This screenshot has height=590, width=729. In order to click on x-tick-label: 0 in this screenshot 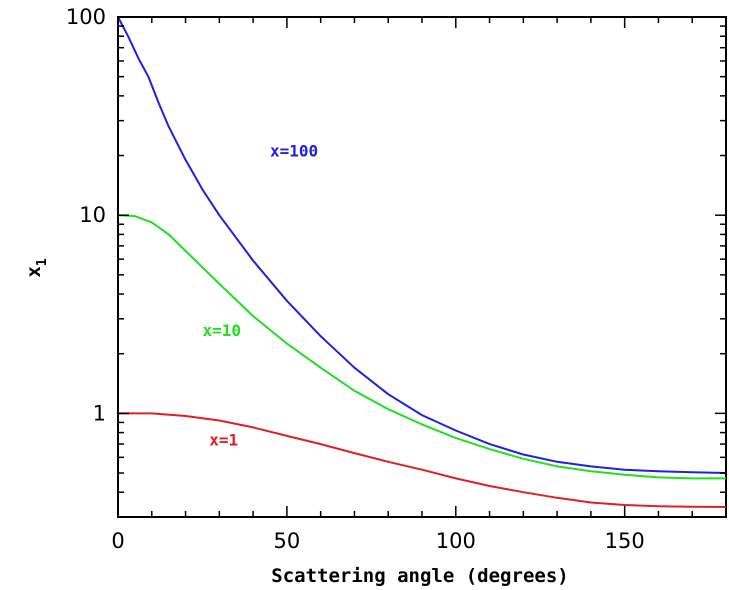, I will do `click(117, 541)`.